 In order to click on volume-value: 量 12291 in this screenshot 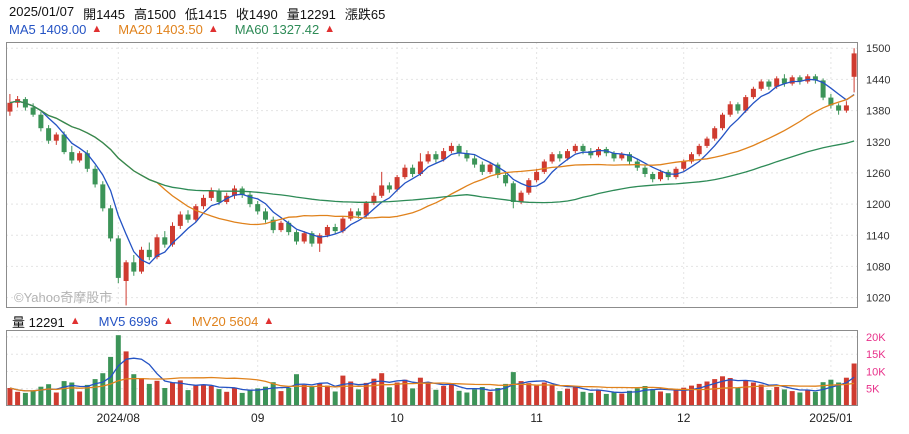, I will do `click(38, 322)`.